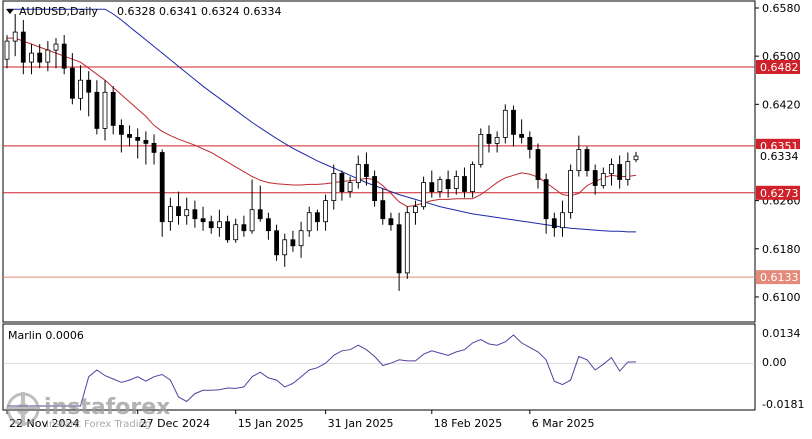 The height and width of the screenshot is (439, 812). Describe the element at coordinates (10, 11) in the screenshot. I see `symbol-dropdown-icon` at that location.